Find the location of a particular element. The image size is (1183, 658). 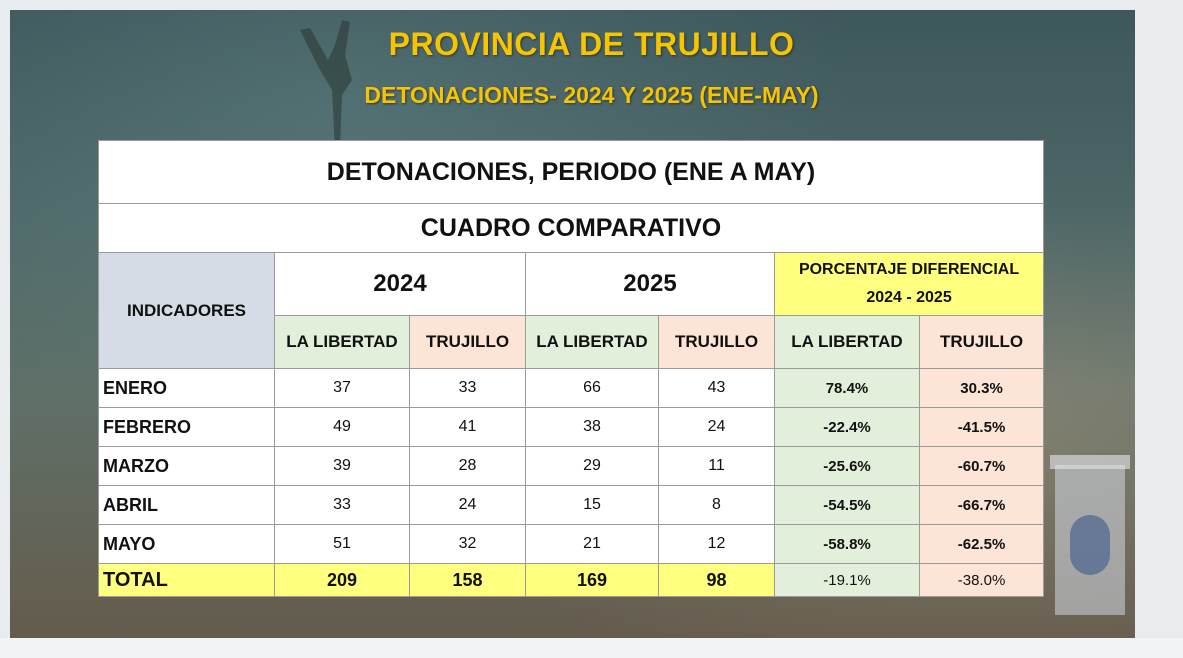

header-percentage: PORCENTAJE DIFERENCIAL 2024 - 2025 is located at coordinates (909, 284).